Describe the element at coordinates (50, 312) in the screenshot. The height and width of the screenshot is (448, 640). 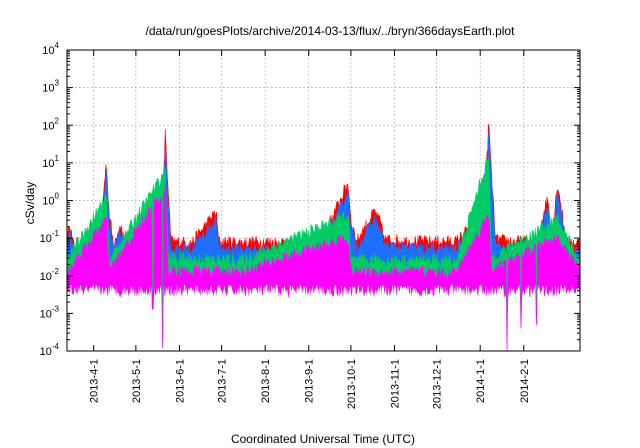
I see `y-tick-label: 10⁻³` at that location.